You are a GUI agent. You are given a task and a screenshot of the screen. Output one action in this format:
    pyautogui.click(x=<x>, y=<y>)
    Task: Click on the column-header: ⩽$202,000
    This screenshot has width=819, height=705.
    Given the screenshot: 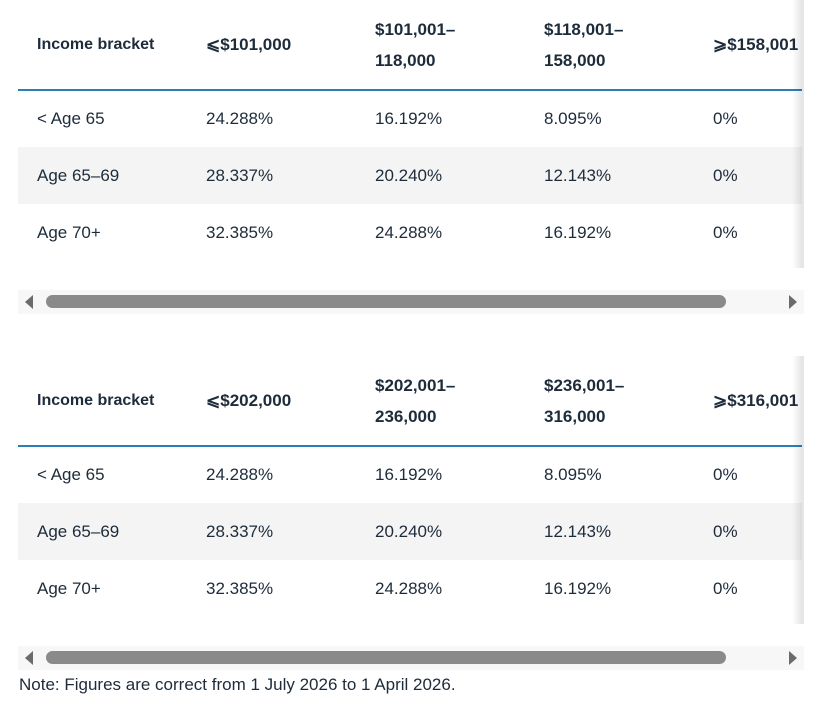 What is the action you would take?
    pyautogui.click(x=271, y=401)
    